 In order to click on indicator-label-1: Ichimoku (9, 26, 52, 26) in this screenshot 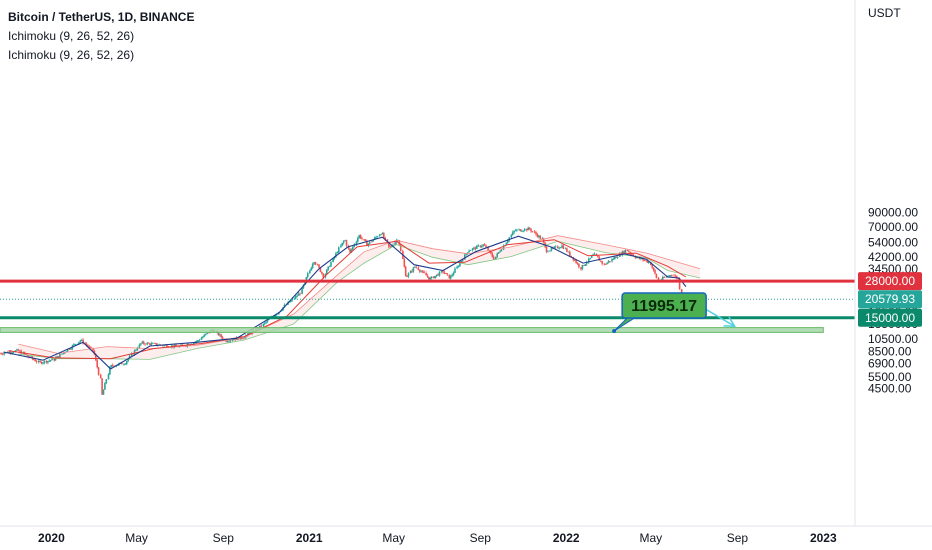, I will do `click(71, 36)`.